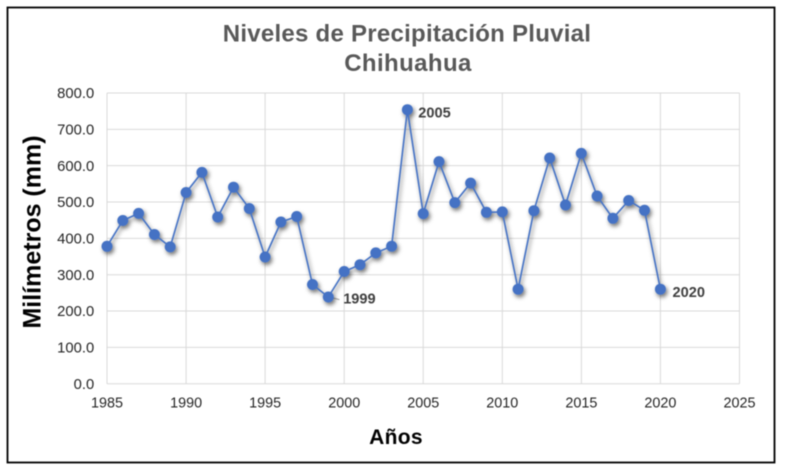  I want to click on svg-text: 2010, so click(502, 404).